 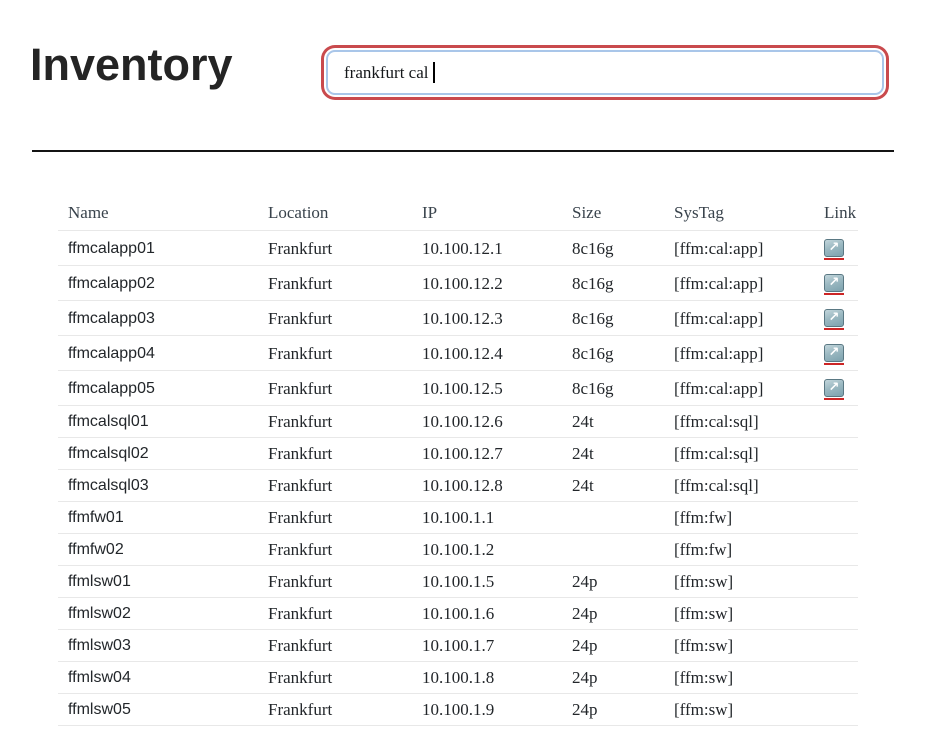 What do you see at coordinates (430, 212) in the screenshot?
I see `column-header-ip: IP` at bounding box center [430, 212].